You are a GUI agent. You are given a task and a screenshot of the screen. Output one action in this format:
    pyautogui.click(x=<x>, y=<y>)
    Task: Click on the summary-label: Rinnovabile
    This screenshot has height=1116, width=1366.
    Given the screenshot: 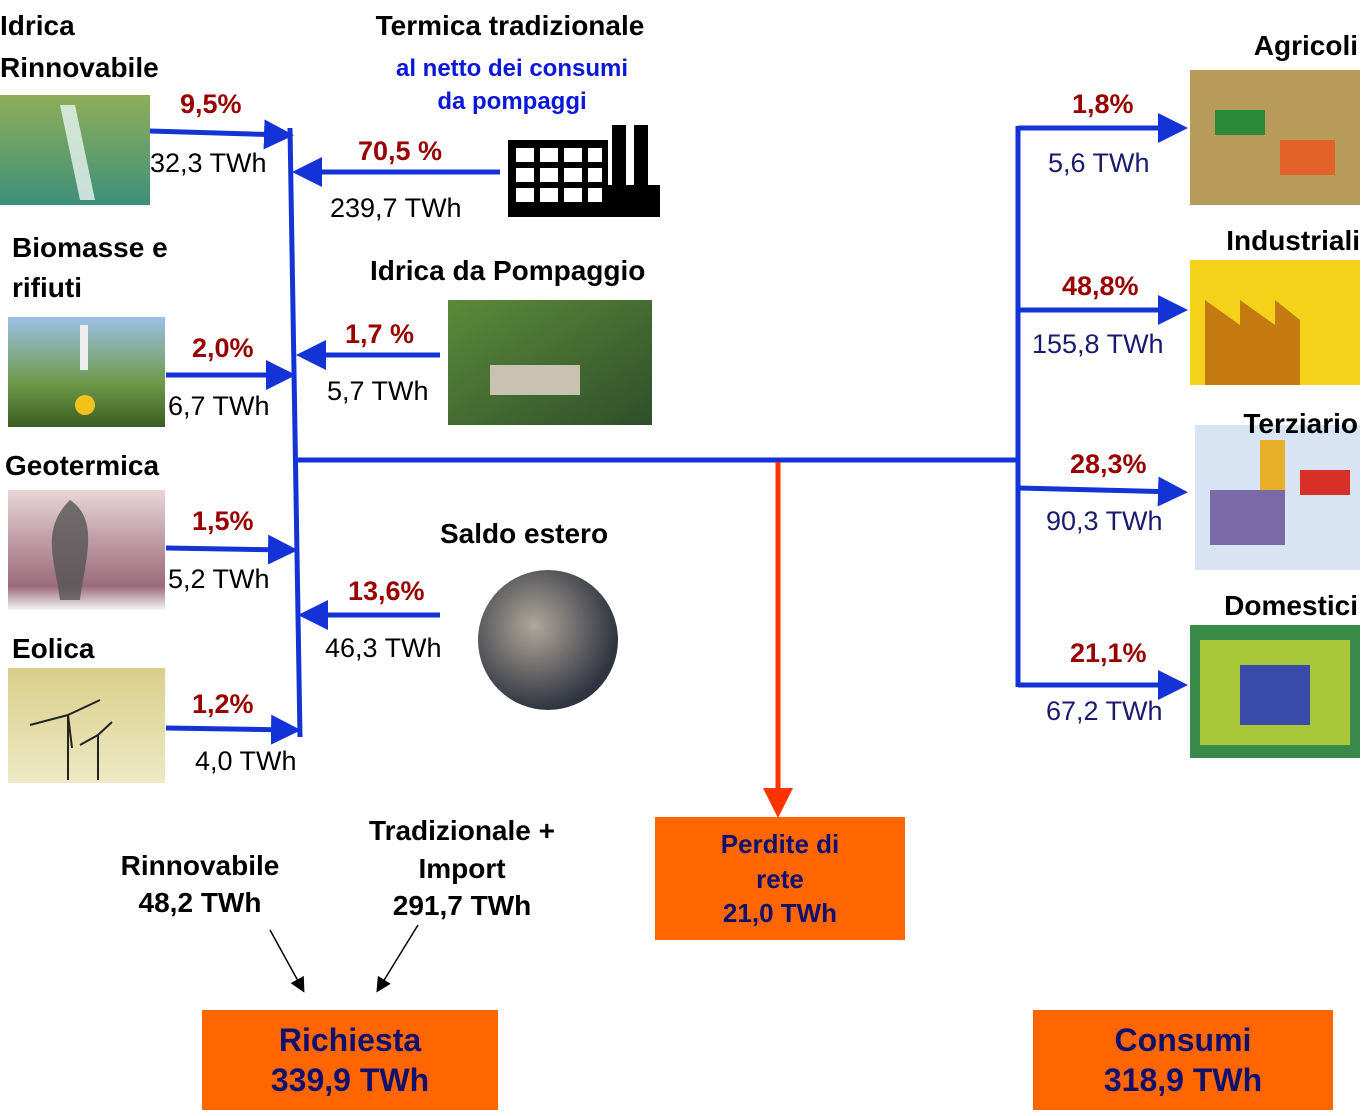 What is the action you would take?
    pyautogui.click(x=200, y=865)
    